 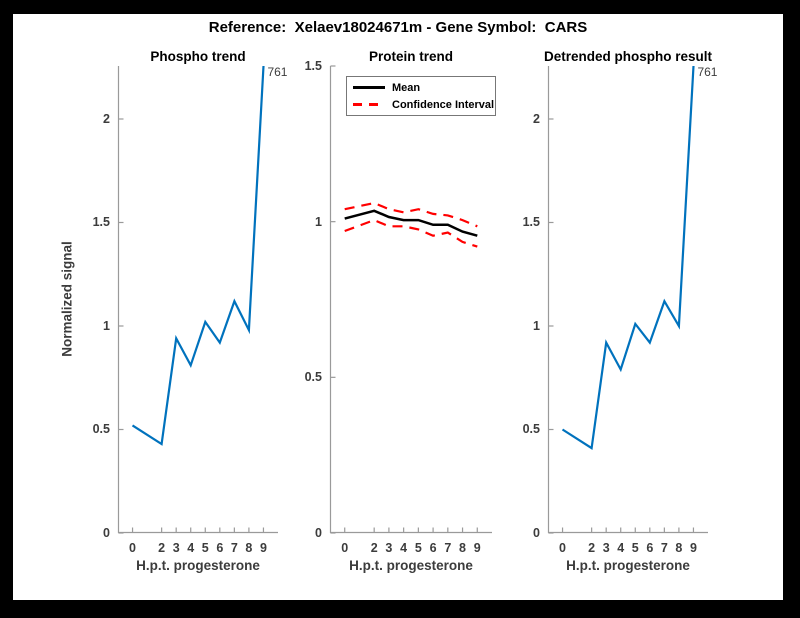 I want to click on detrended-phospho-signal-line, so click(x=628, y=257).